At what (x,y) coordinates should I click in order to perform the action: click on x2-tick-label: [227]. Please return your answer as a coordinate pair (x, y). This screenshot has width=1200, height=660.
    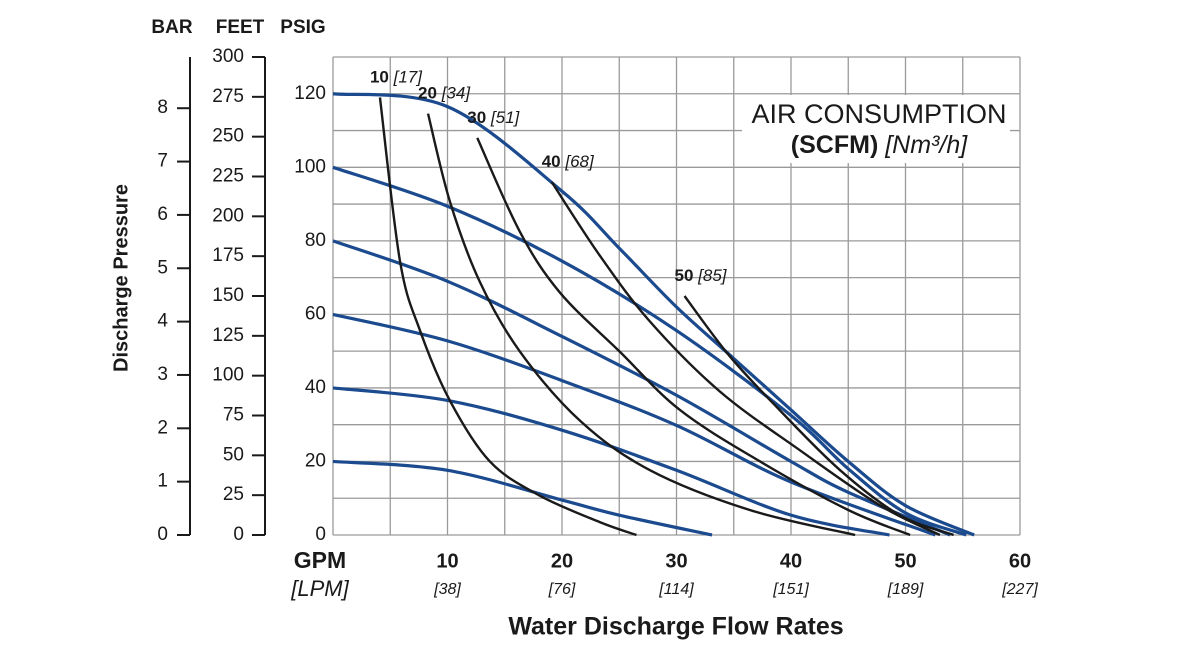
    Looking at the image, I should click on (1019, 589).